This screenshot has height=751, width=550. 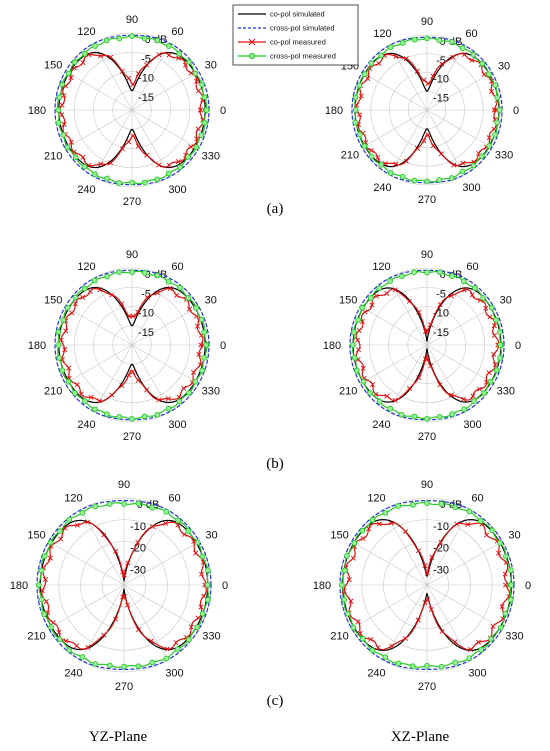 I want to click on series-cross-pol-measured, so click(x=132, y=109).